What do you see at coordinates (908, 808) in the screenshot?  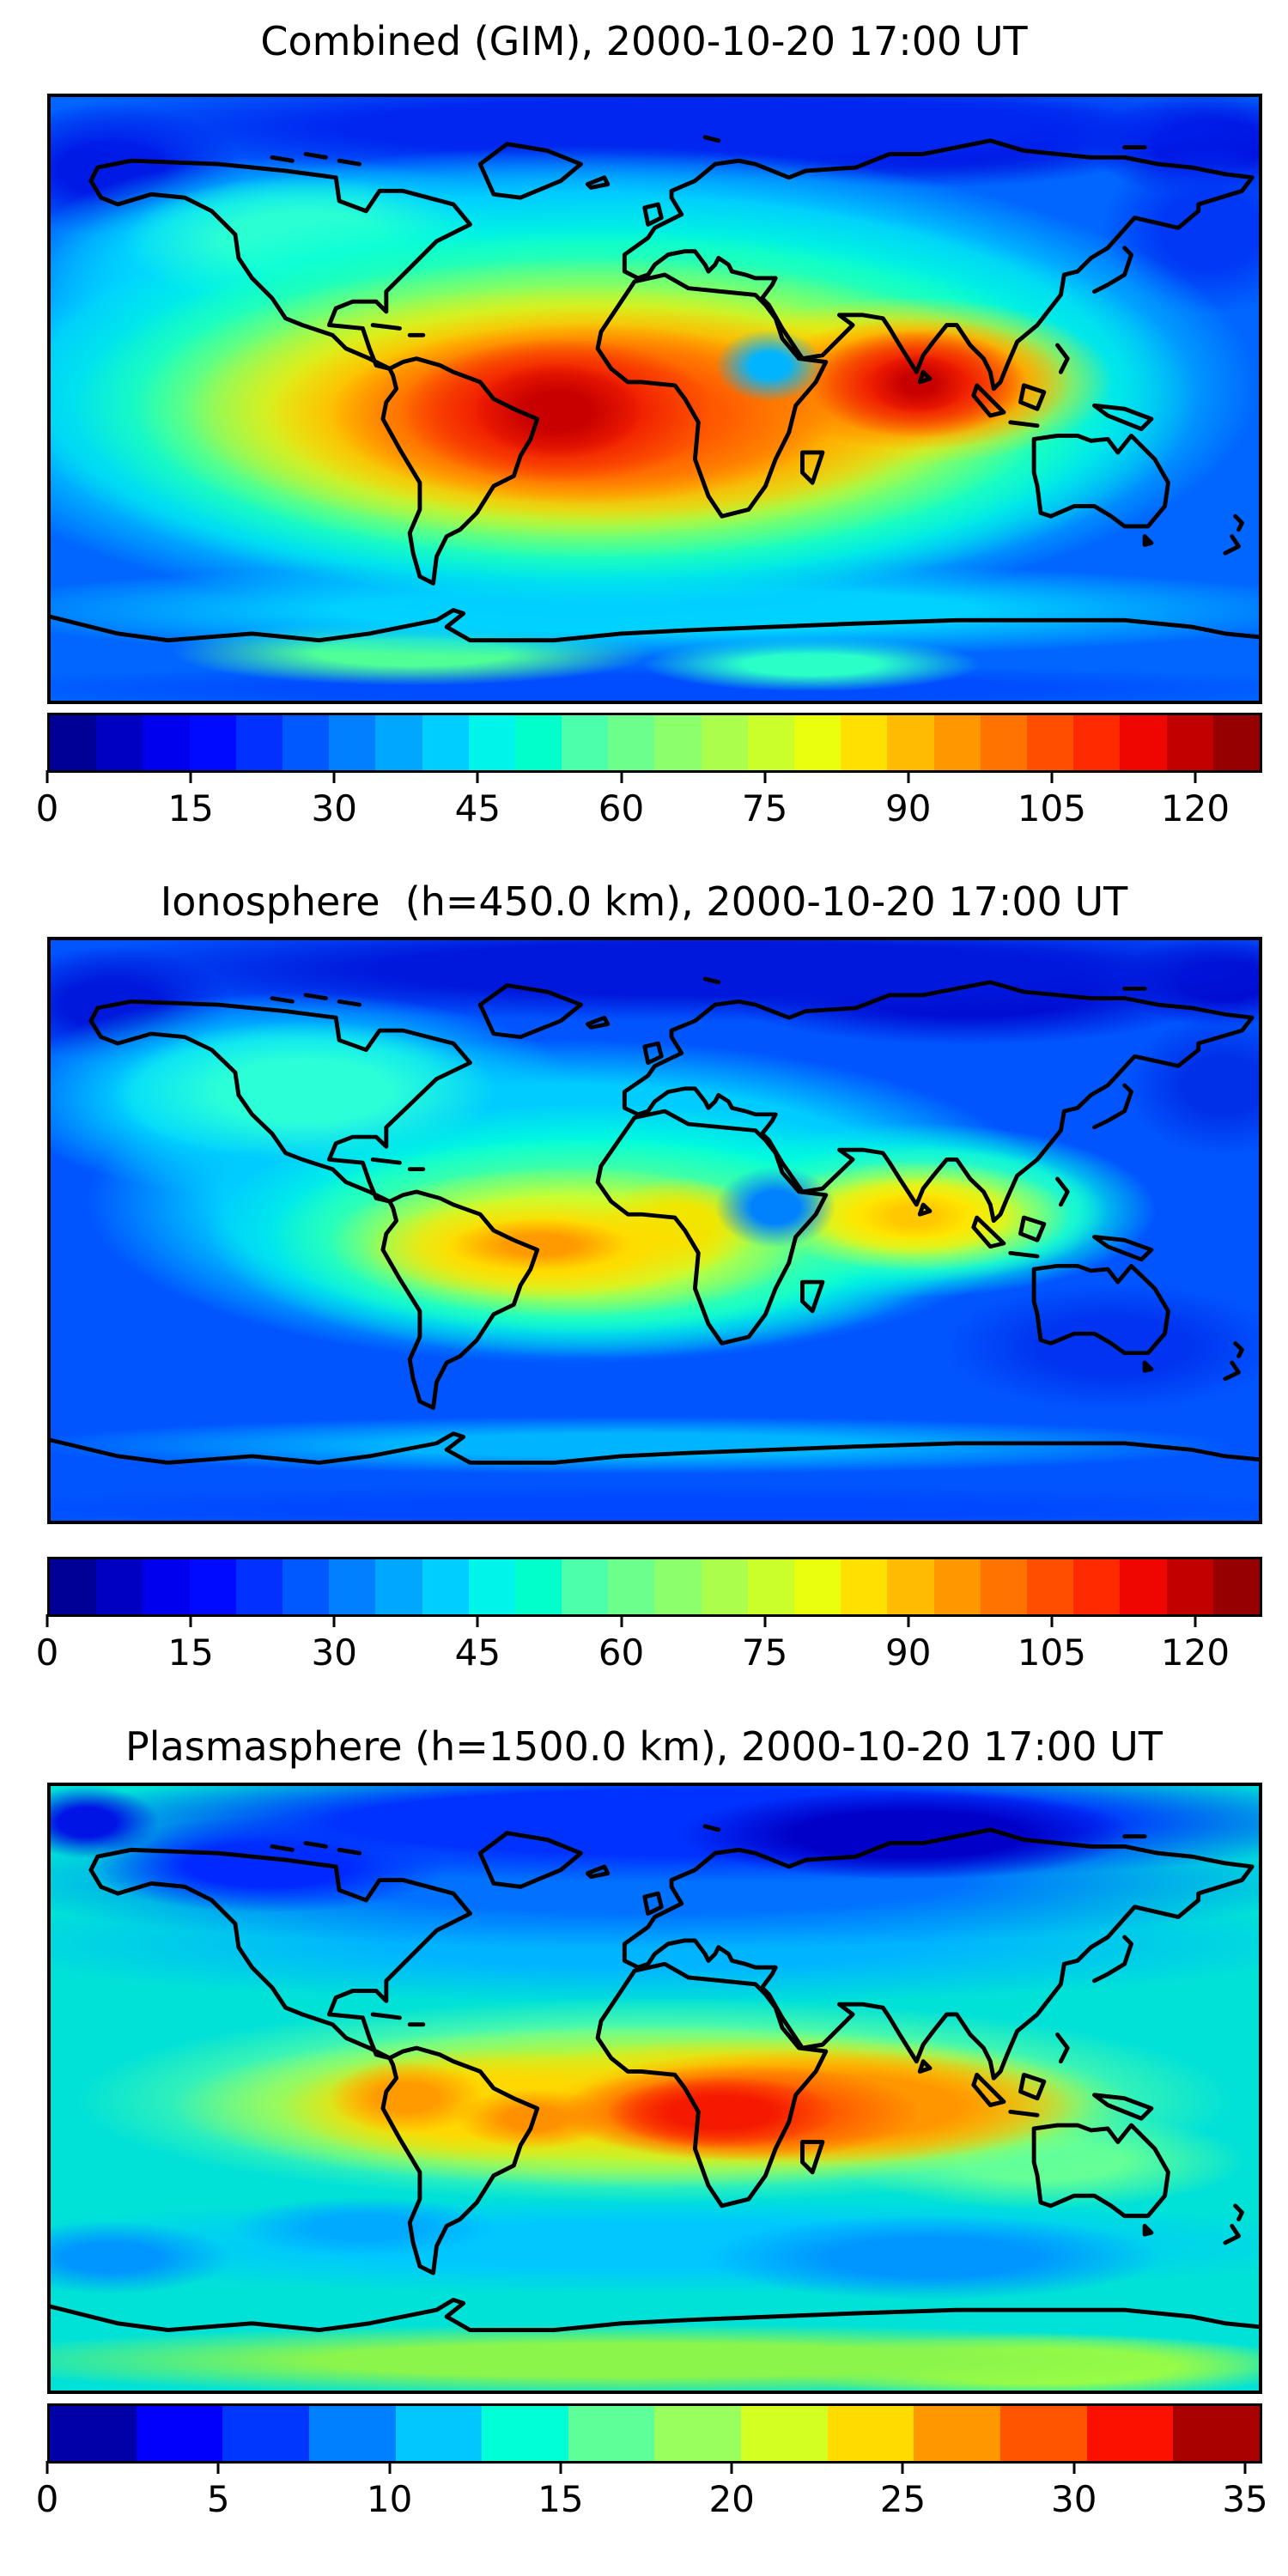 I see `colorbar-tick-label: 90` at bounding box center [908, 808].